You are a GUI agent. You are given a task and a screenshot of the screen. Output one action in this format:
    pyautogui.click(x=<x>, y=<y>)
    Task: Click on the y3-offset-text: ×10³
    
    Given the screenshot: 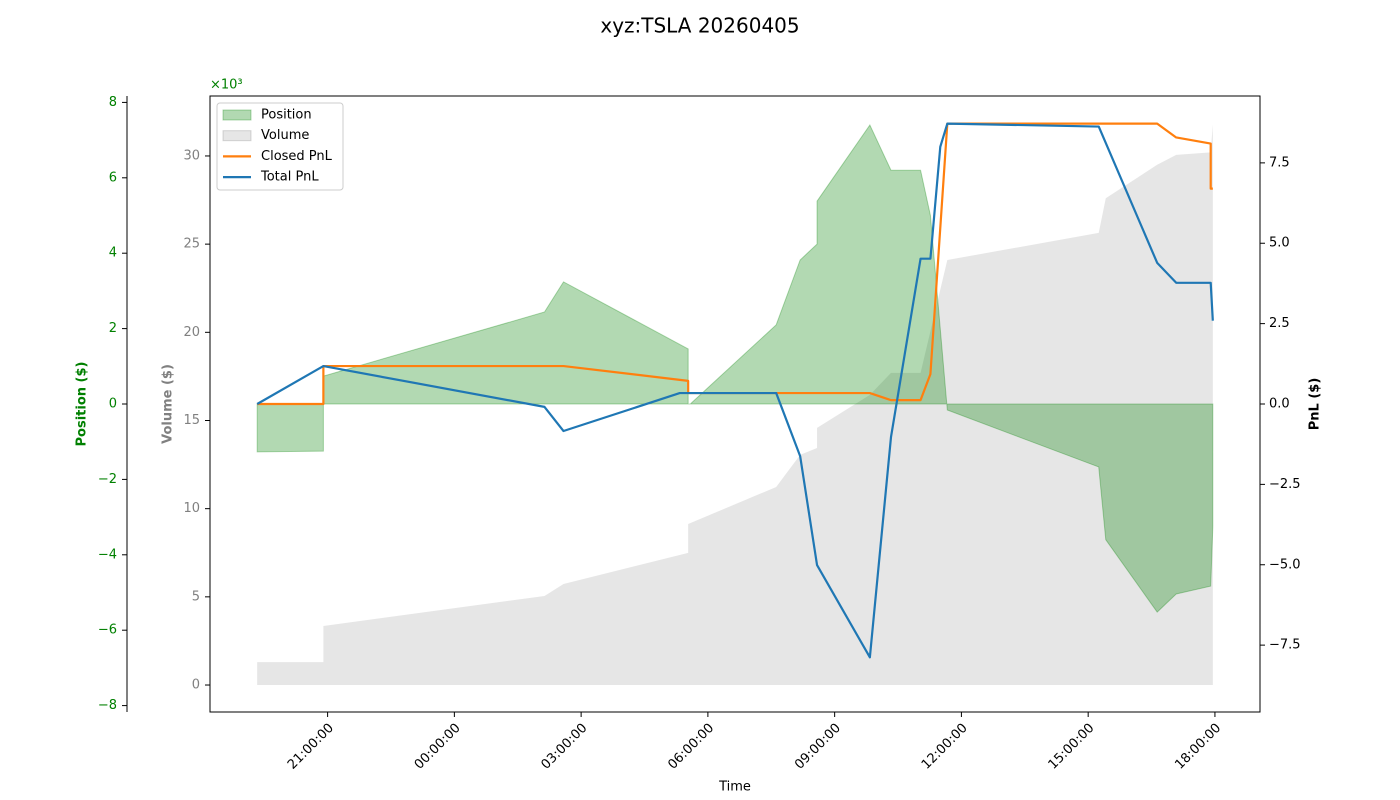 What is the action you would take?
    pyautogui.click(x=226, y=85)
    